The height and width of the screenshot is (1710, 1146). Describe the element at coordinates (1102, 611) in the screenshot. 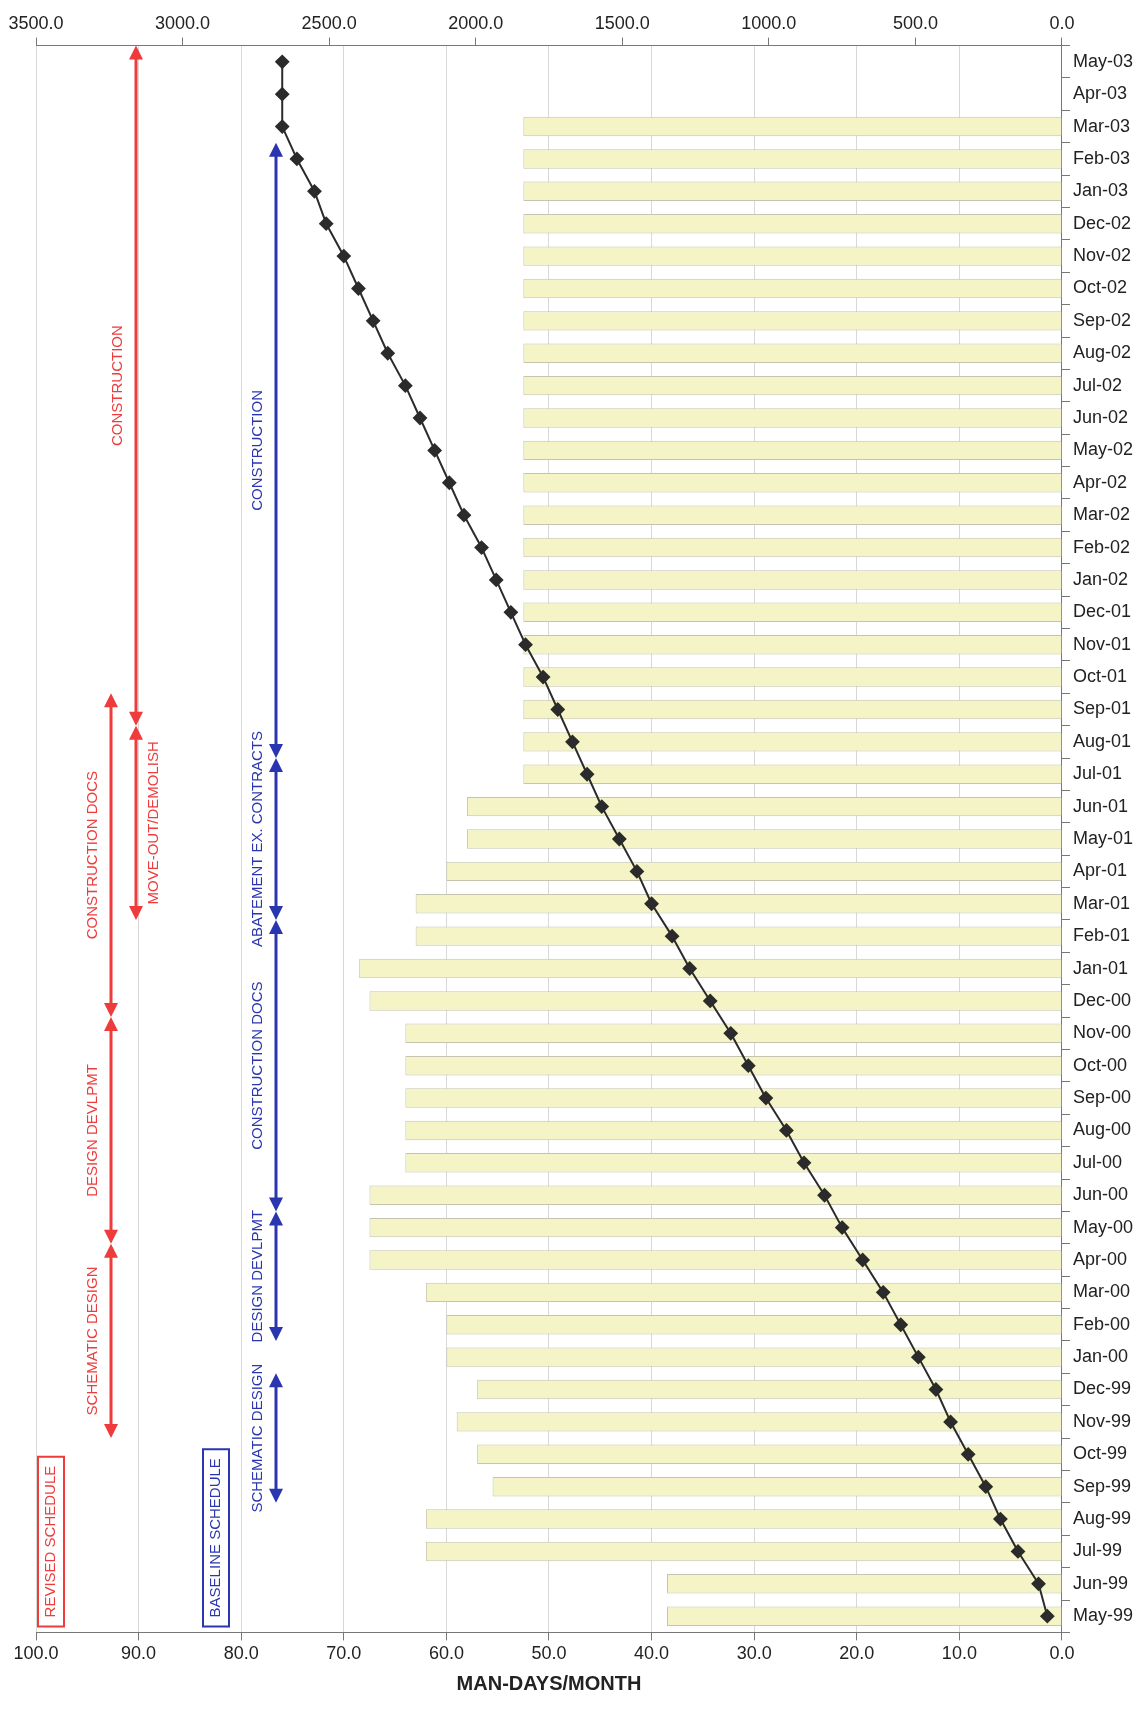

I see `y-tick-label: Dec-01` at that location.